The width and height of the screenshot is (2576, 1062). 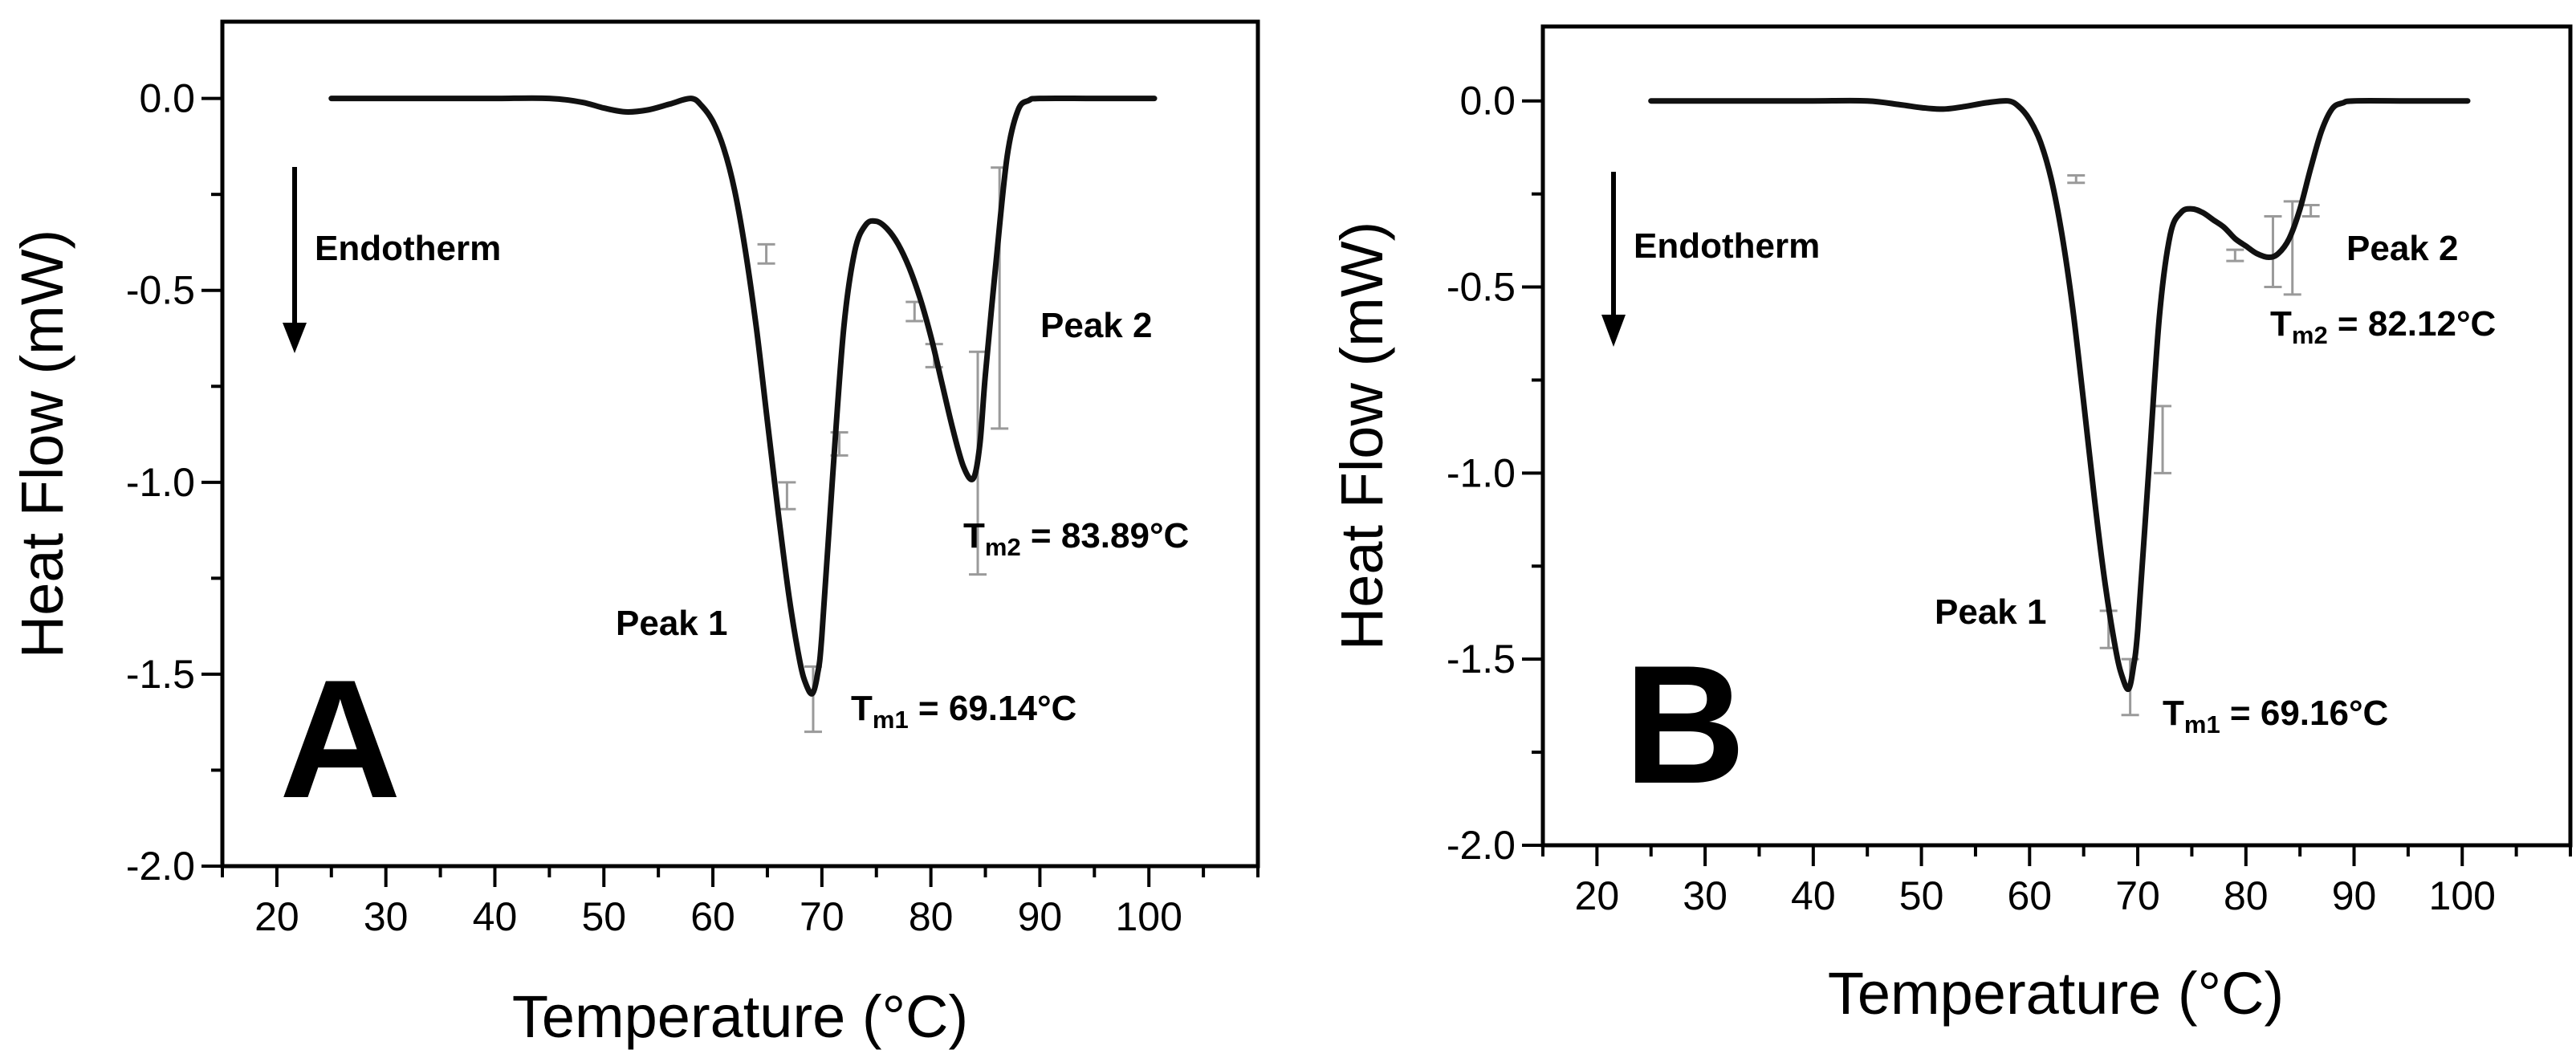 I want to click on error-bars, so click(x=2193, y=445).